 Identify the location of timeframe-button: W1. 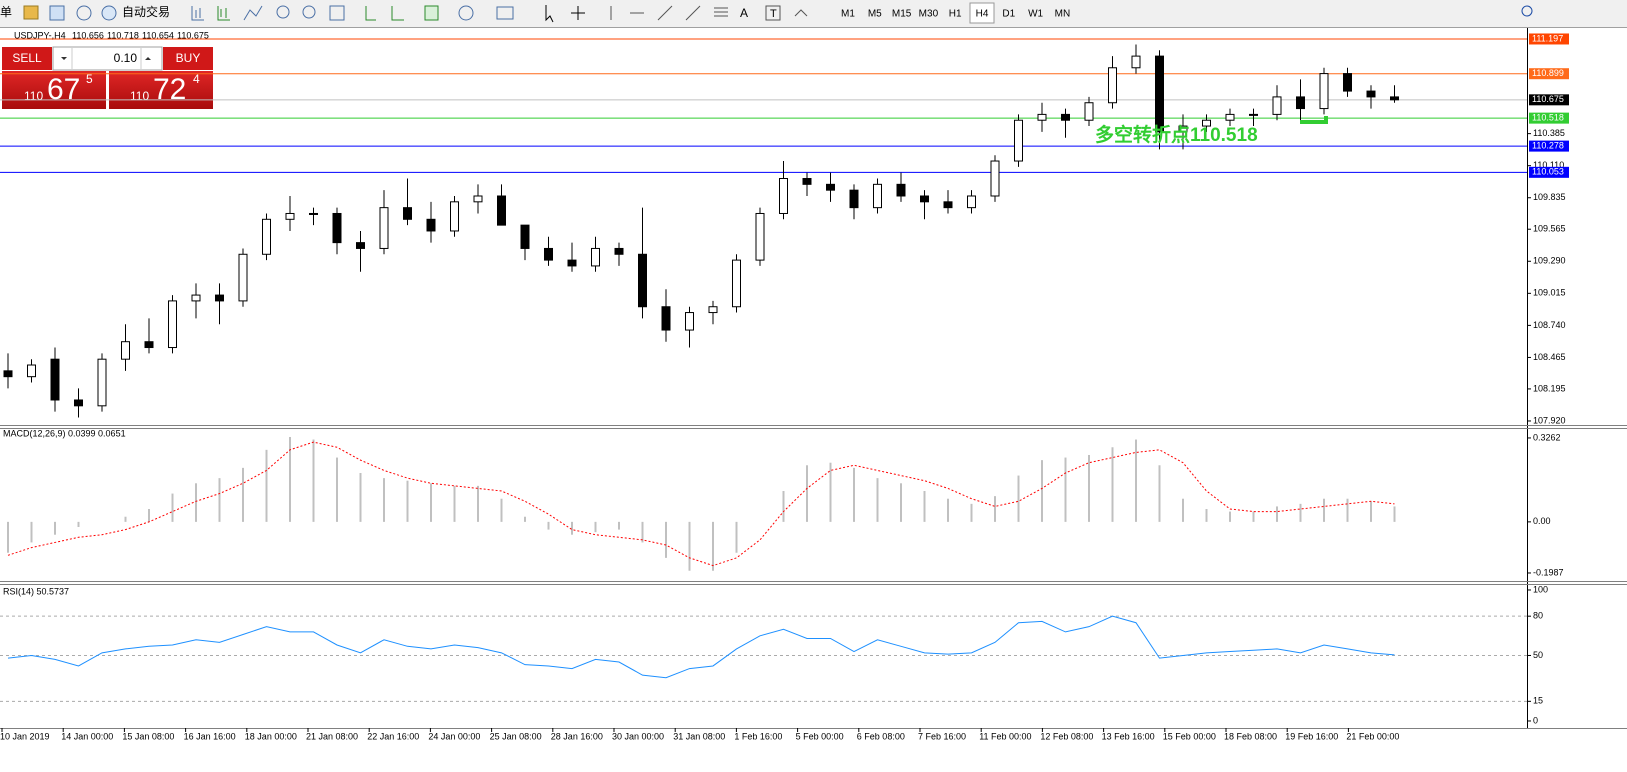
(1035, 14).